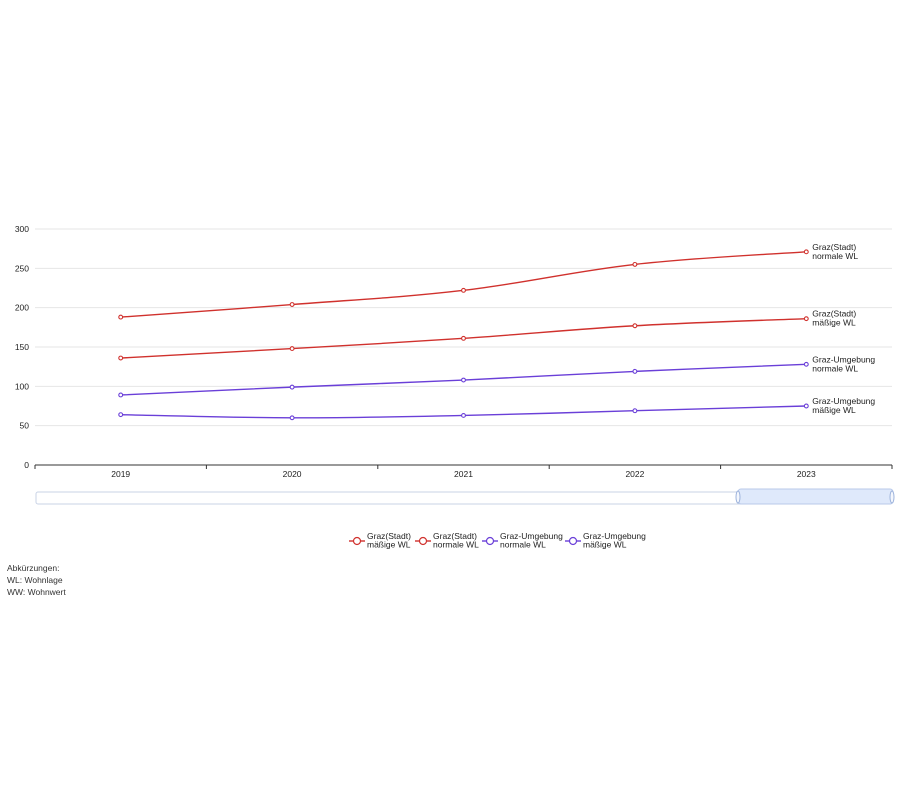 This screenshot has width=900, height=800. What do you see at coordinates (26, 465) in the screenshot?
I see `y-tick-label: 0` at bounding box center [26, 465].